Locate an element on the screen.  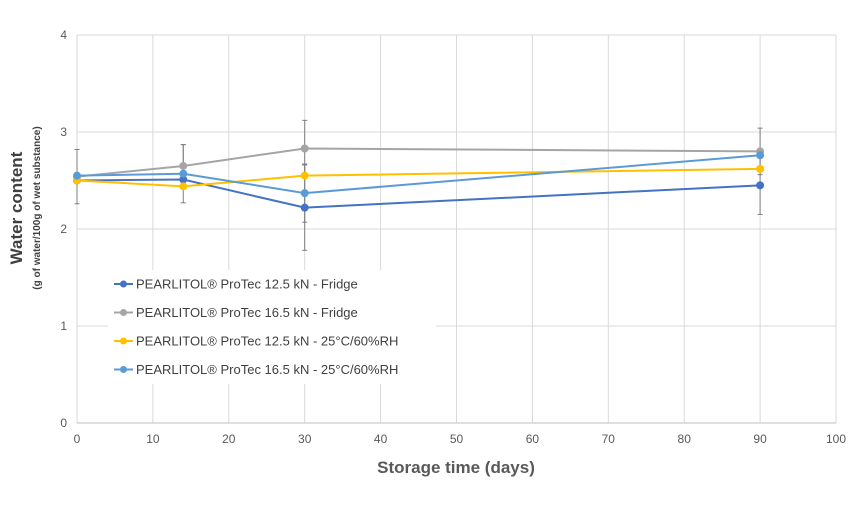
y-axis-sublabel: (g of water/100g of wet substance) is located at coordinates (37, 207).